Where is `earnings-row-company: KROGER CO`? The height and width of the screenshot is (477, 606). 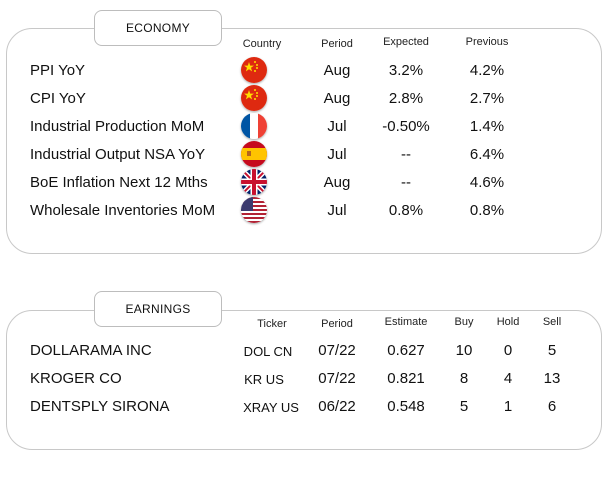
earnings-row-company: KROGER CO is located at coordinates (76, 378).